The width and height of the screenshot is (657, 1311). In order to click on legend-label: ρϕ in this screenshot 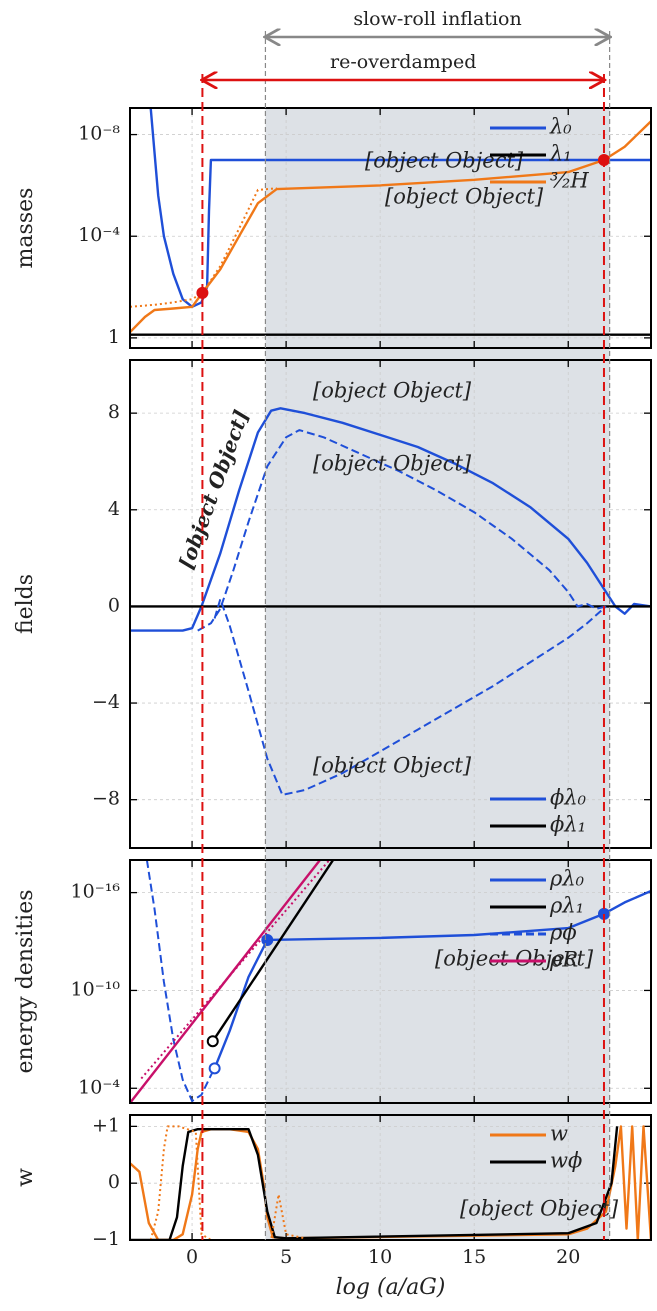, I will do `click(563, 933)`.